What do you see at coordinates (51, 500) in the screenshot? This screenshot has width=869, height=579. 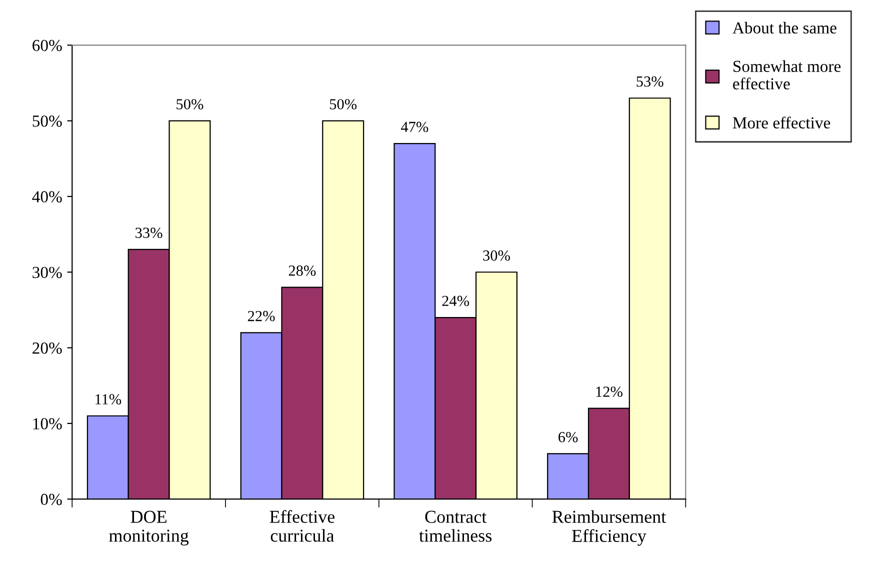 I see `y-tick-label: 0%` at bounding box center [51, 500].